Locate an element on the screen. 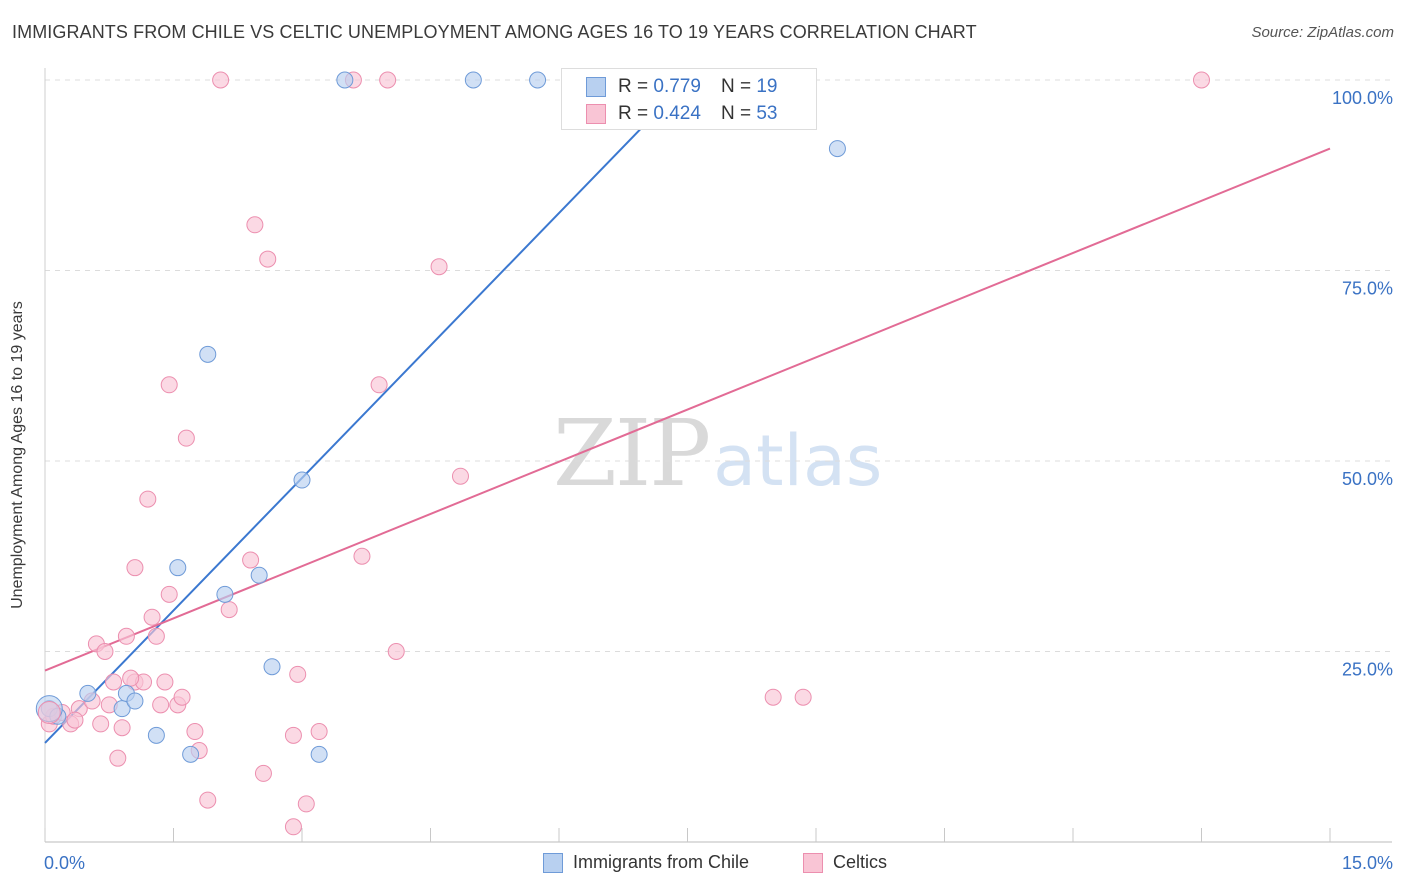 This screenshot has height=892, width=1406. legend-item-chile: Immigrants from Chile is located at coordinates (646, 862).